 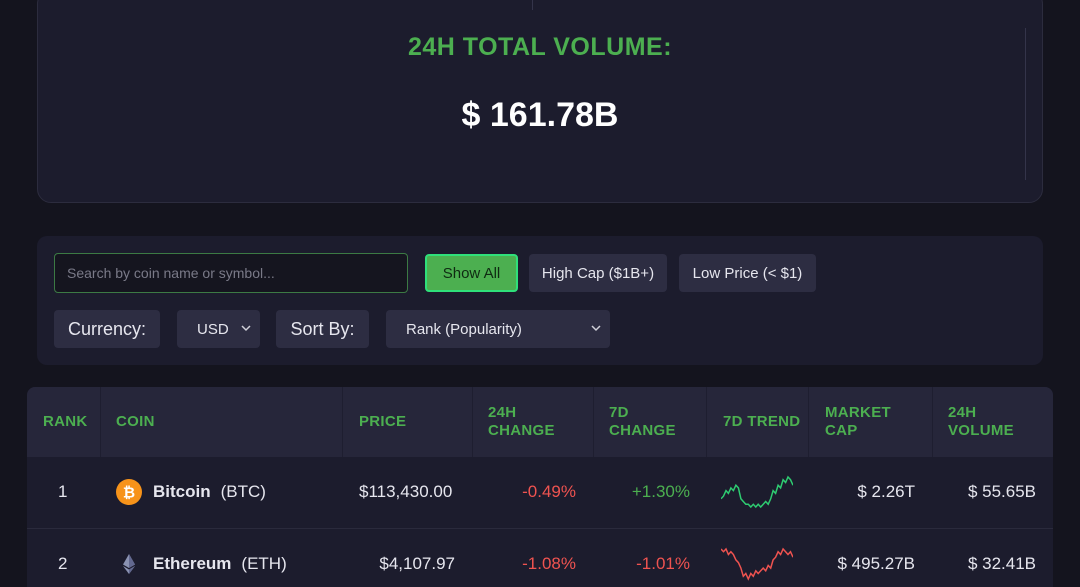 I want to click on header-coin: COIN, so click(x=135, y=421).